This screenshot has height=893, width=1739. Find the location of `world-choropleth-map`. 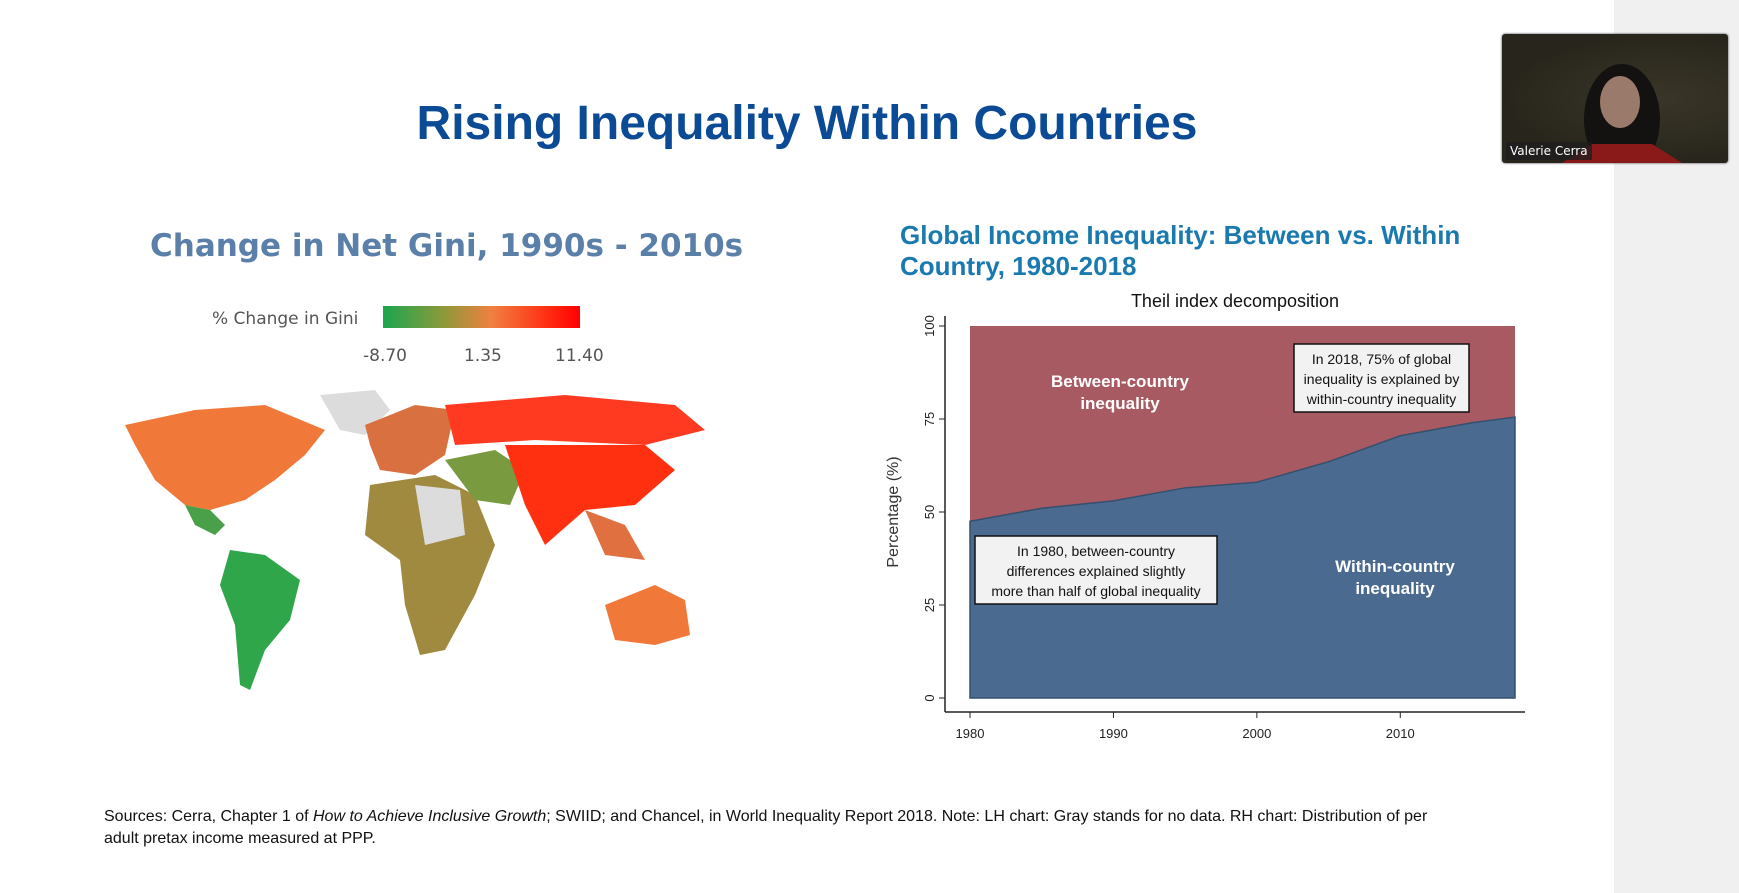

world-choropleth-map is located at coordinates (415, 540).